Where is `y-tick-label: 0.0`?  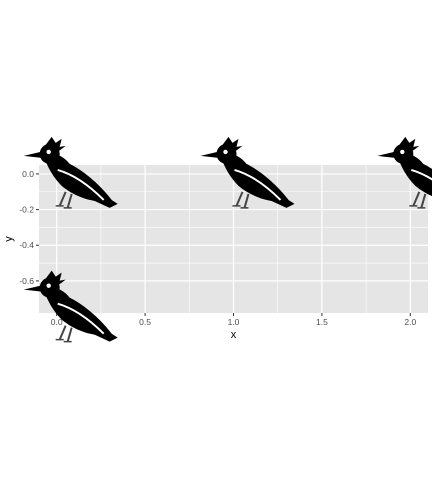
y-tick-label: 0.0 is located at coordinates (28, 174).